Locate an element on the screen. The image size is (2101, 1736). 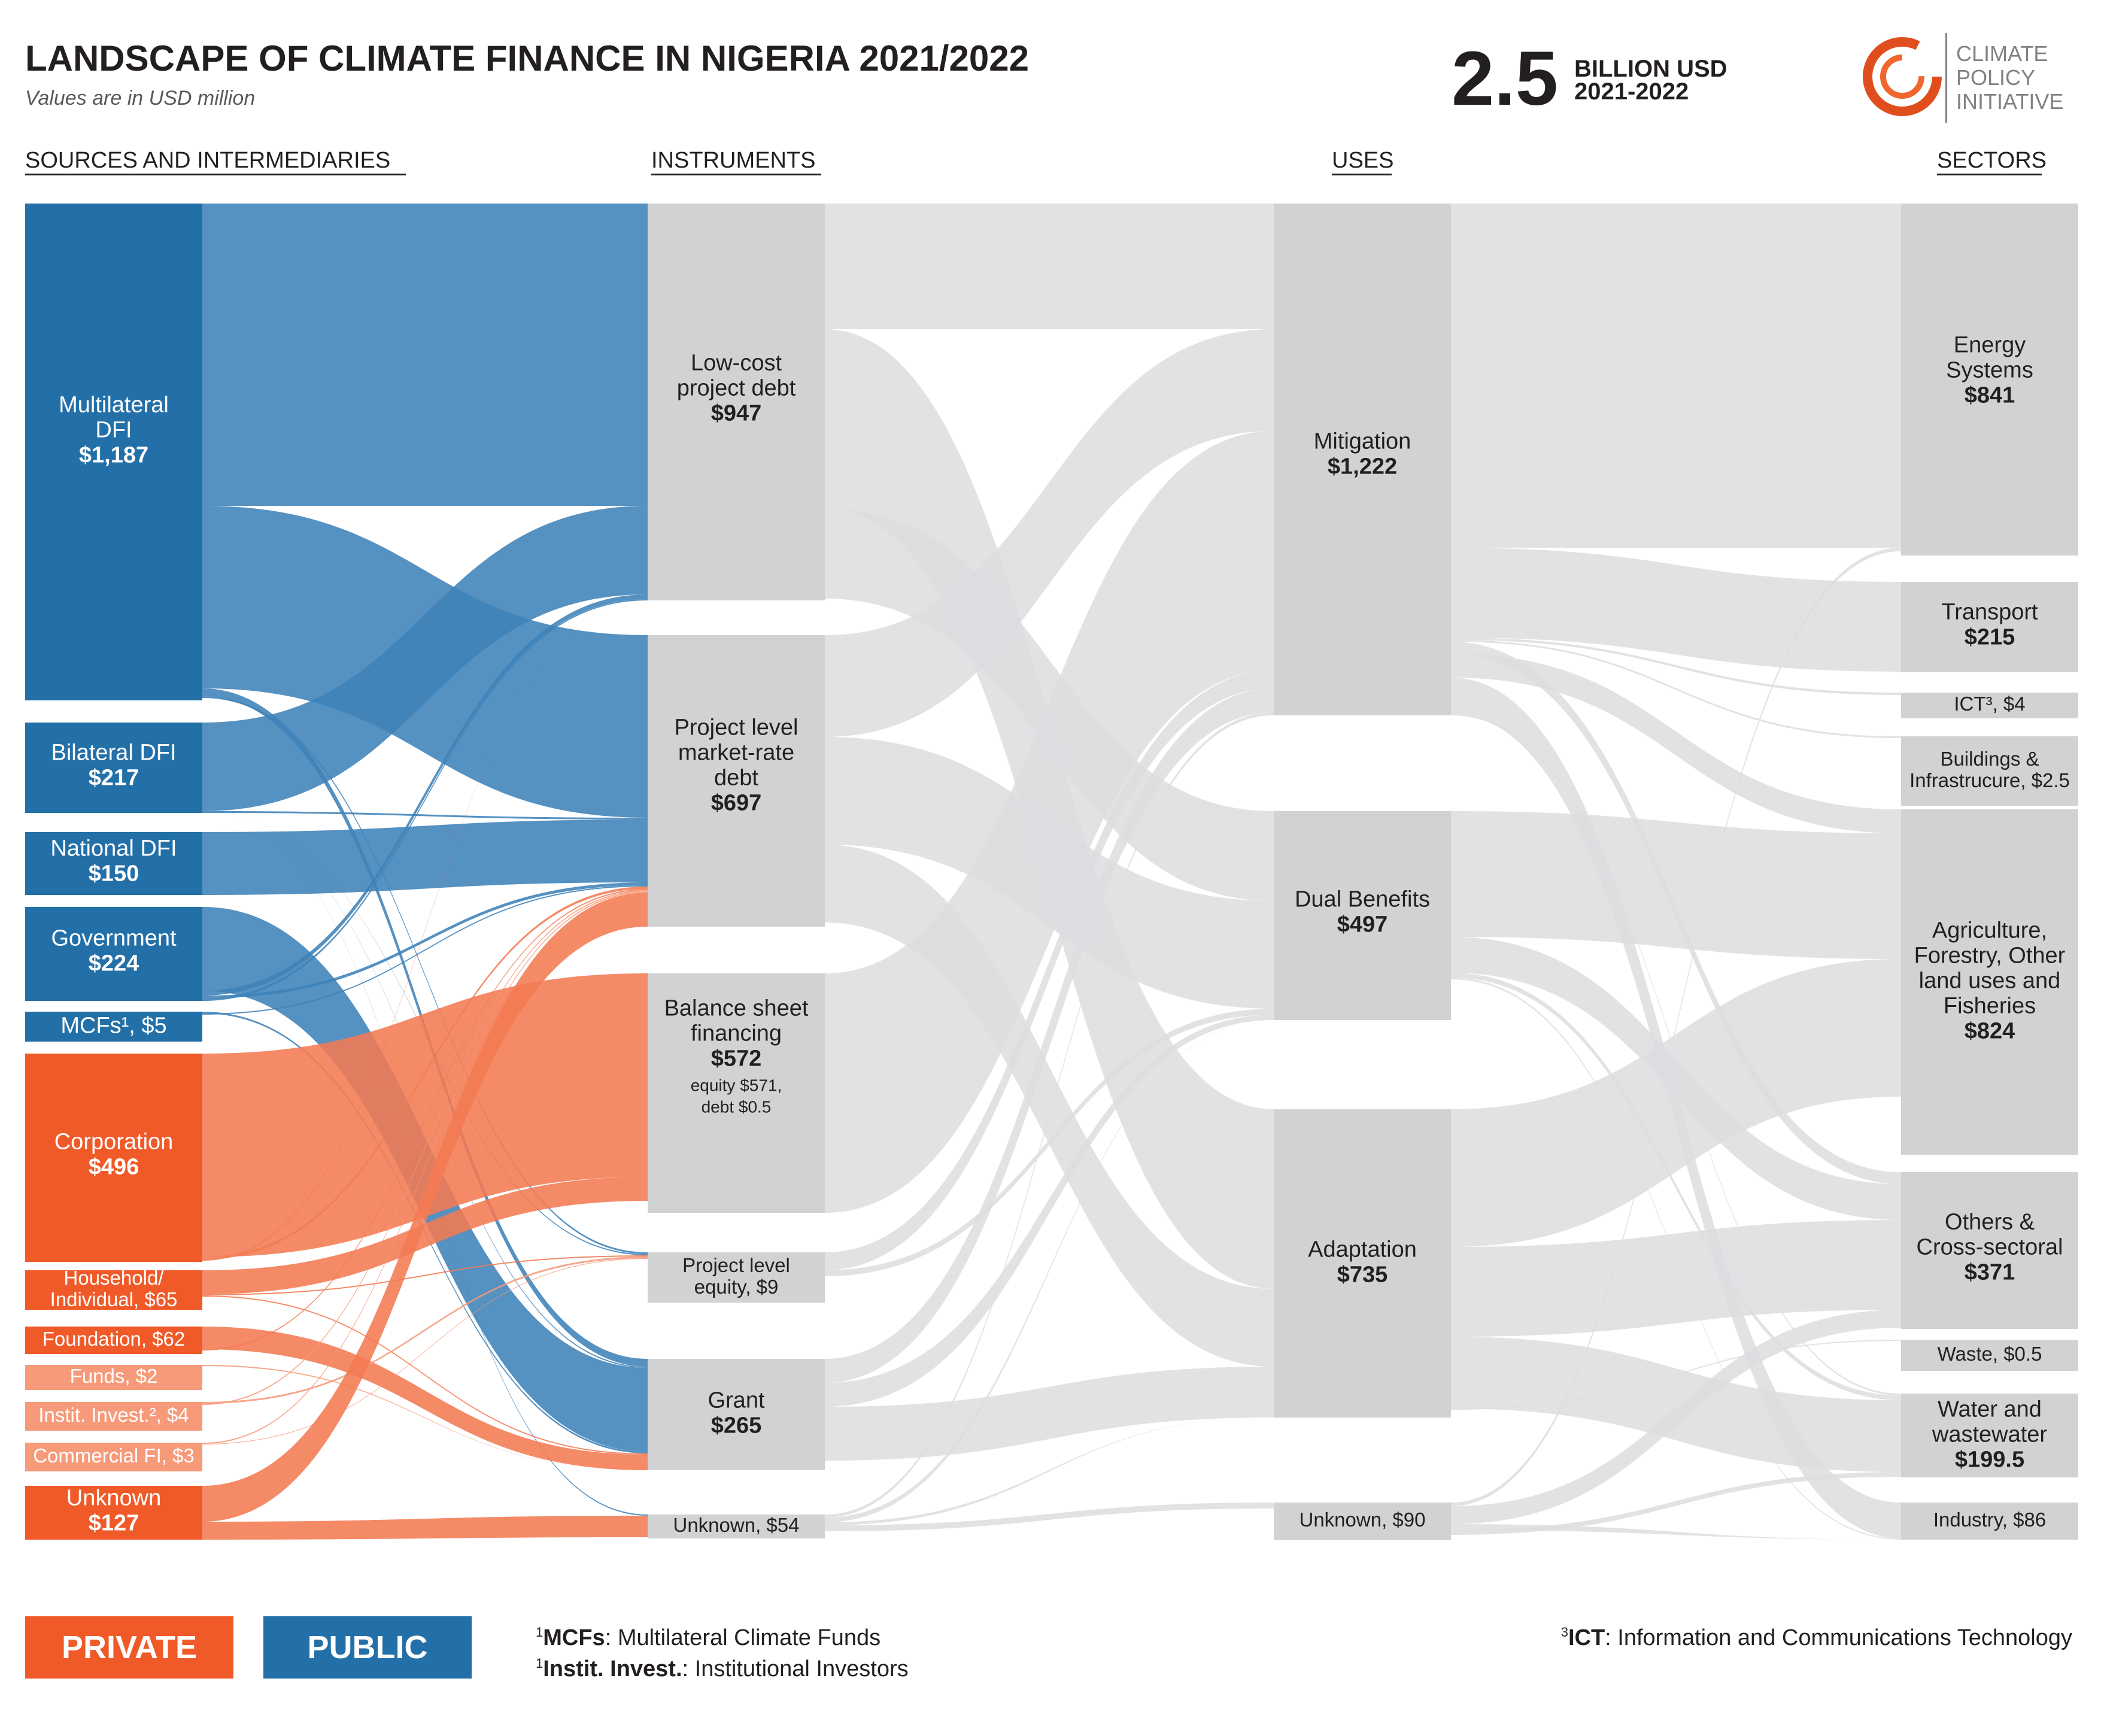
node-label-src-national: $150 is located at coordinates (114, 874).